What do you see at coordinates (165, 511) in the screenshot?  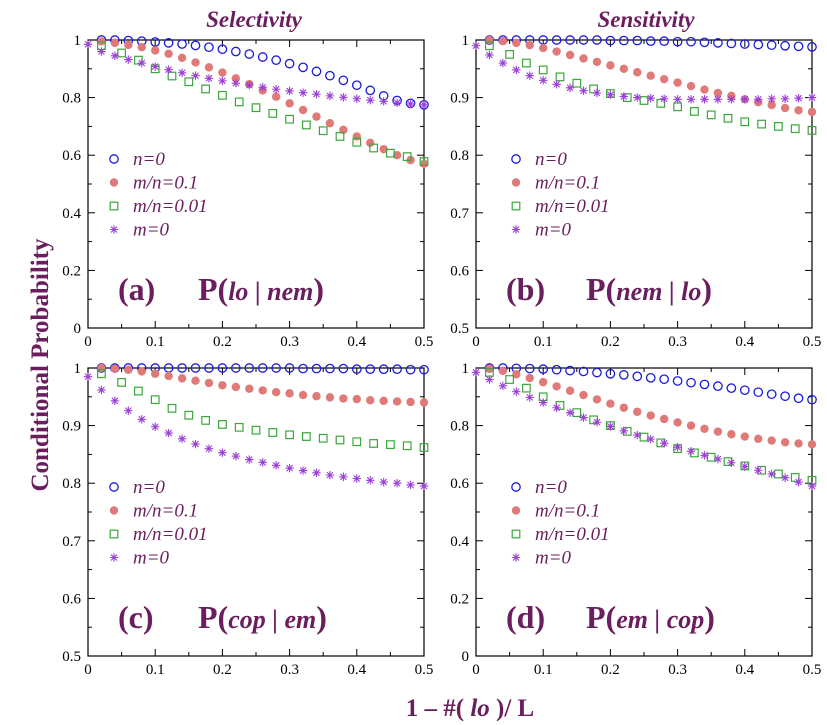 I see `legend-label: m/n=0.1` at bounding box center [165, 511].